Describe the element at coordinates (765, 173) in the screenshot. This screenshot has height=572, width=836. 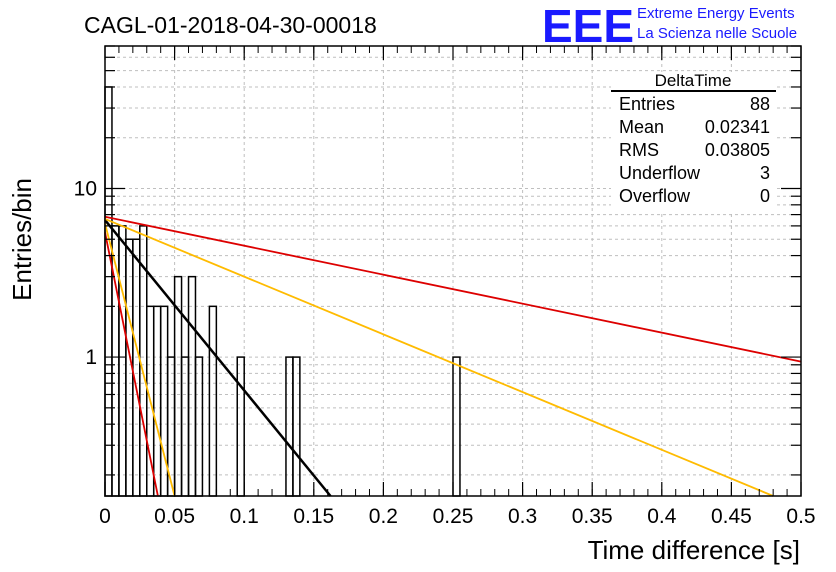
I see `stats-value: 3` at that location.